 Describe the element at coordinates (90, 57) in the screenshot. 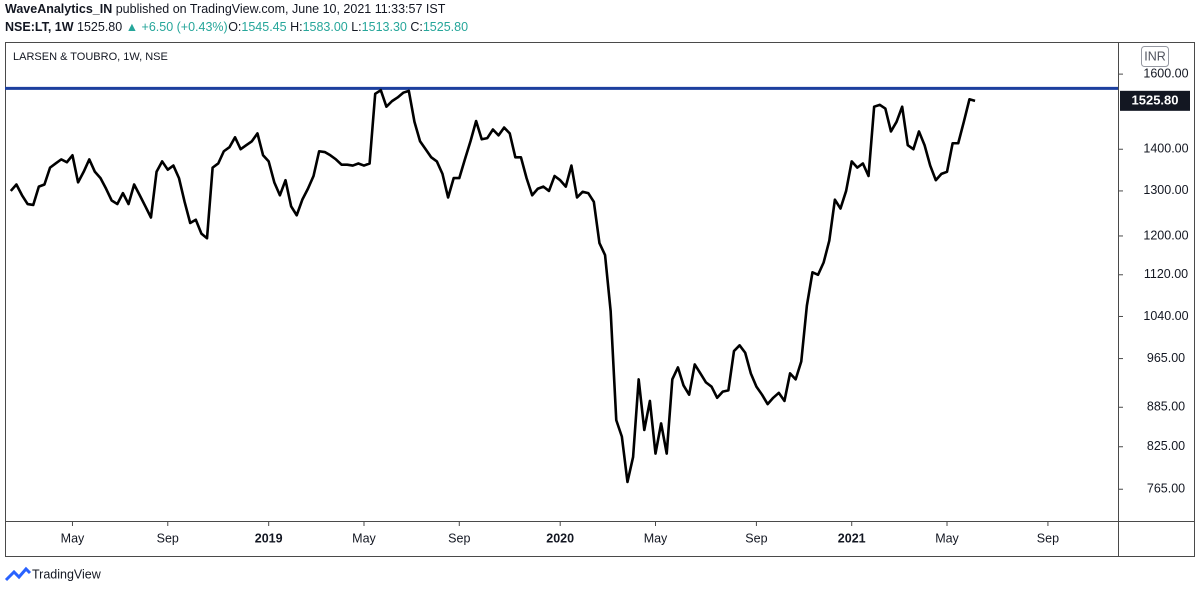

I see `chart-title: LARSEN & TOUBRO, 1W, NSE` at that location.